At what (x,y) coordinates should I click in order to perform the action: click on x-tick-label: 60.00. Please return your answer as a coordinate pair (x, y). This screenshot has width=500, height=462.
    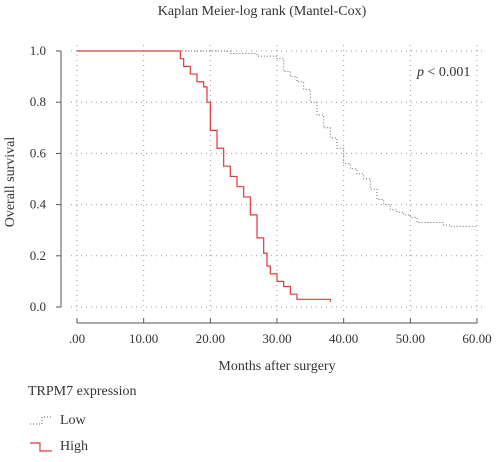
    Looking at the image, I should click on (476, 338).